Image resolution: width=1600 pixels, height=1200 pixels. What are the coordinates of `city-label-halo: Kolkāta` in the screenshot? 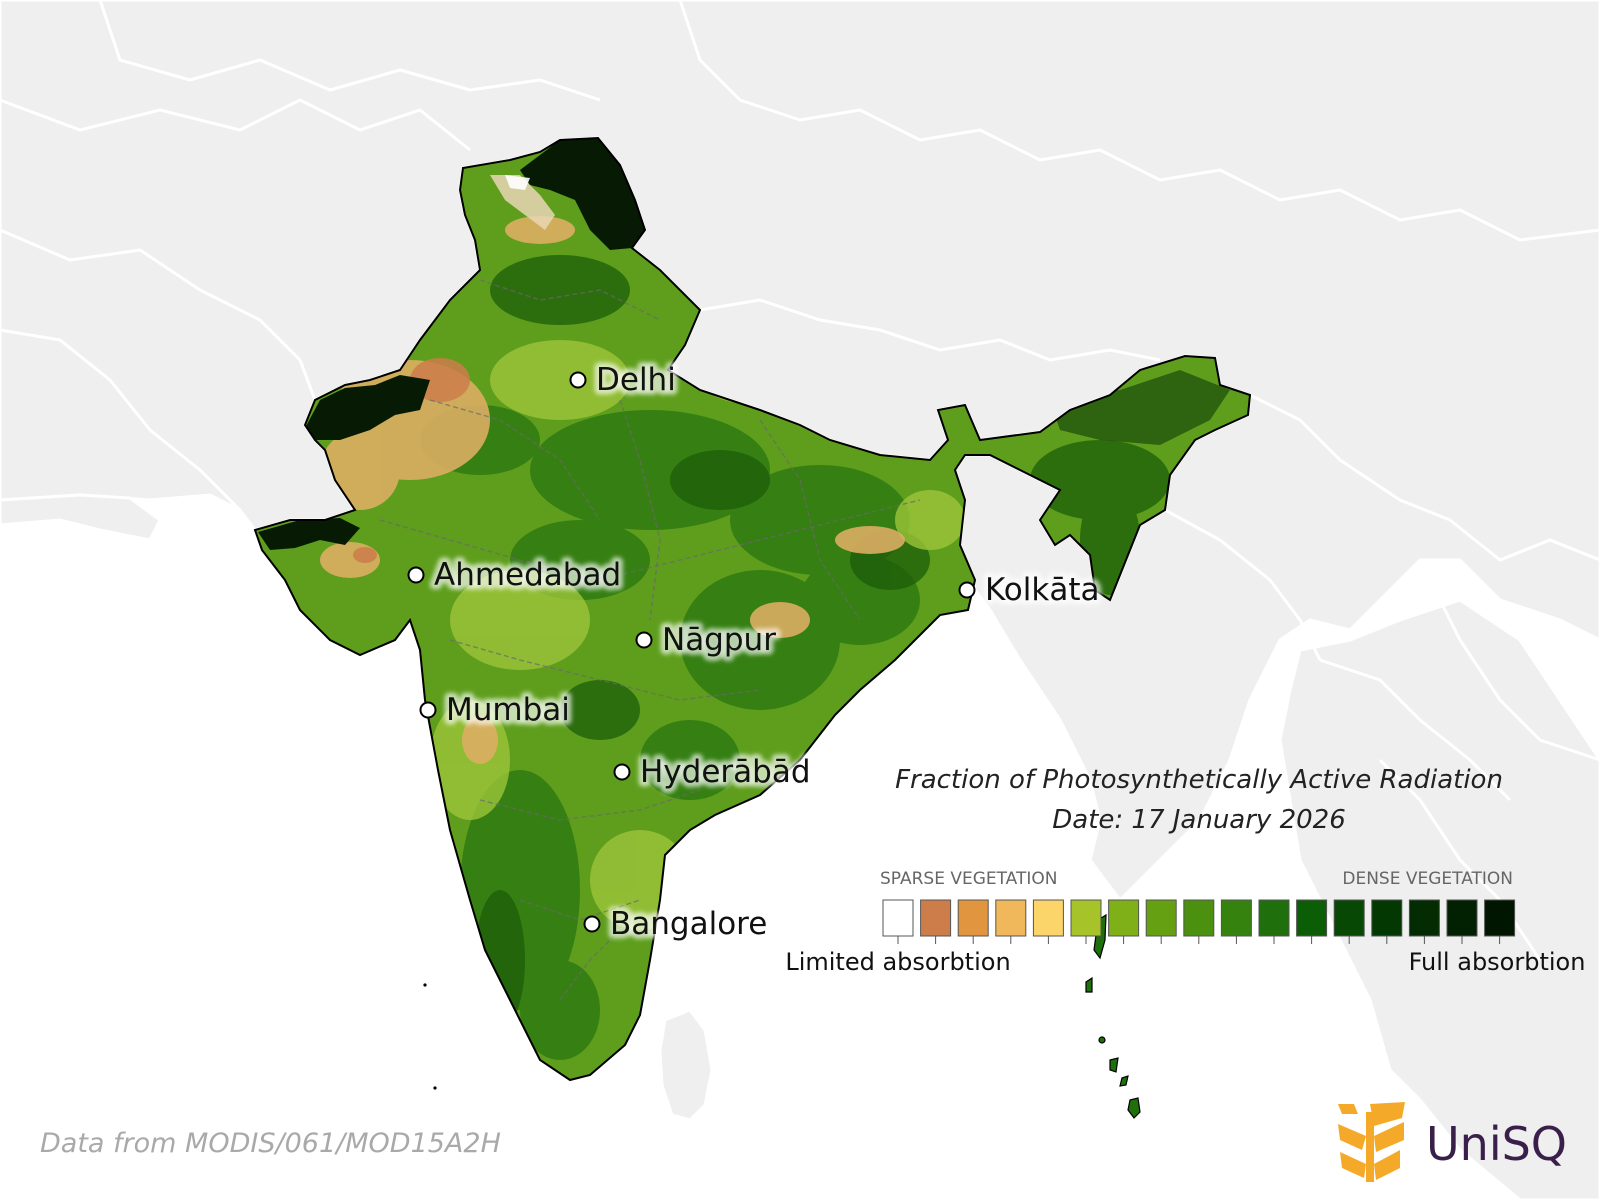 It's located at (1042, 590).